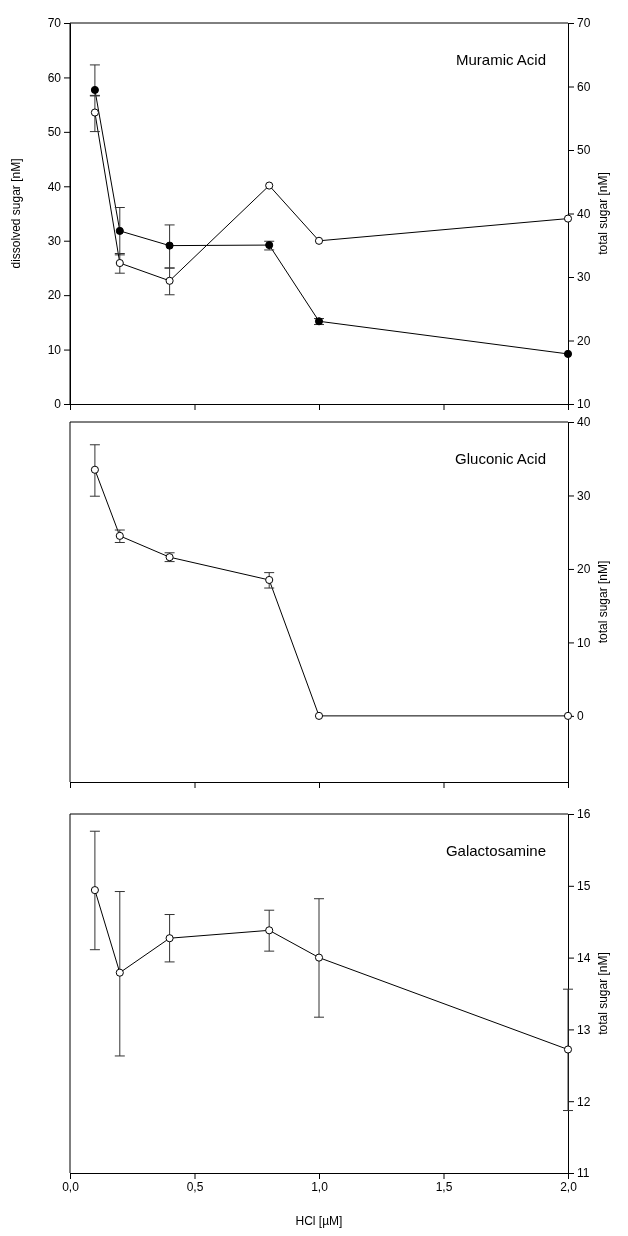 This screenshot has height=1236, width=628. Describe the element at coordinates (319, 1221) in the screenshot. I see `x-axis-title: HCl [µM]` at that location.